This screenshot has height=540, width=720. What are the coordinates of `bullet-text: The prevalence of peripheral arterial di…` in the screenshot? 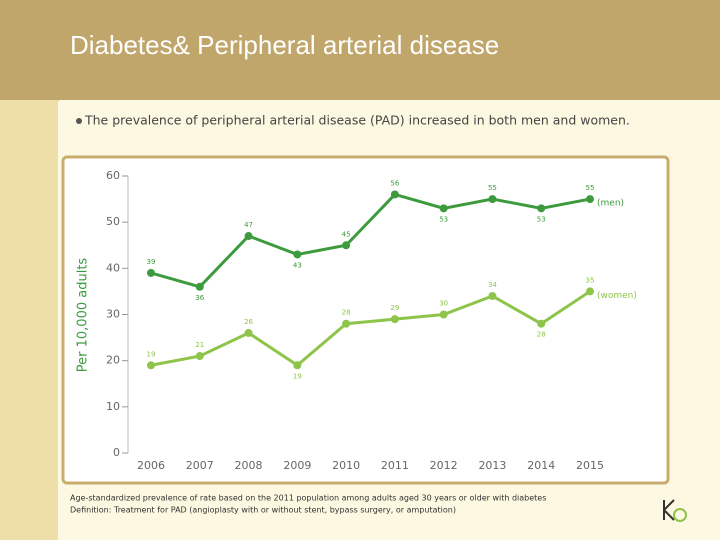 It's located at (357, 120).